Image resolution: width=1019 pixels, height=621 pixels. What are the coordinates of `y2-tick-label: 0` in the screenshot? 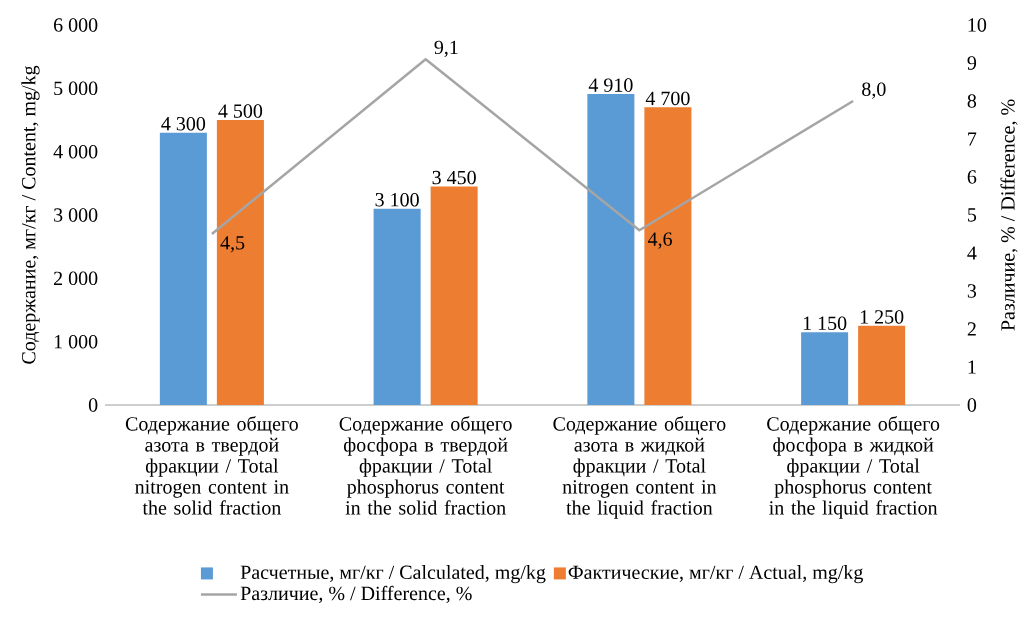 It's located at (972, 405).